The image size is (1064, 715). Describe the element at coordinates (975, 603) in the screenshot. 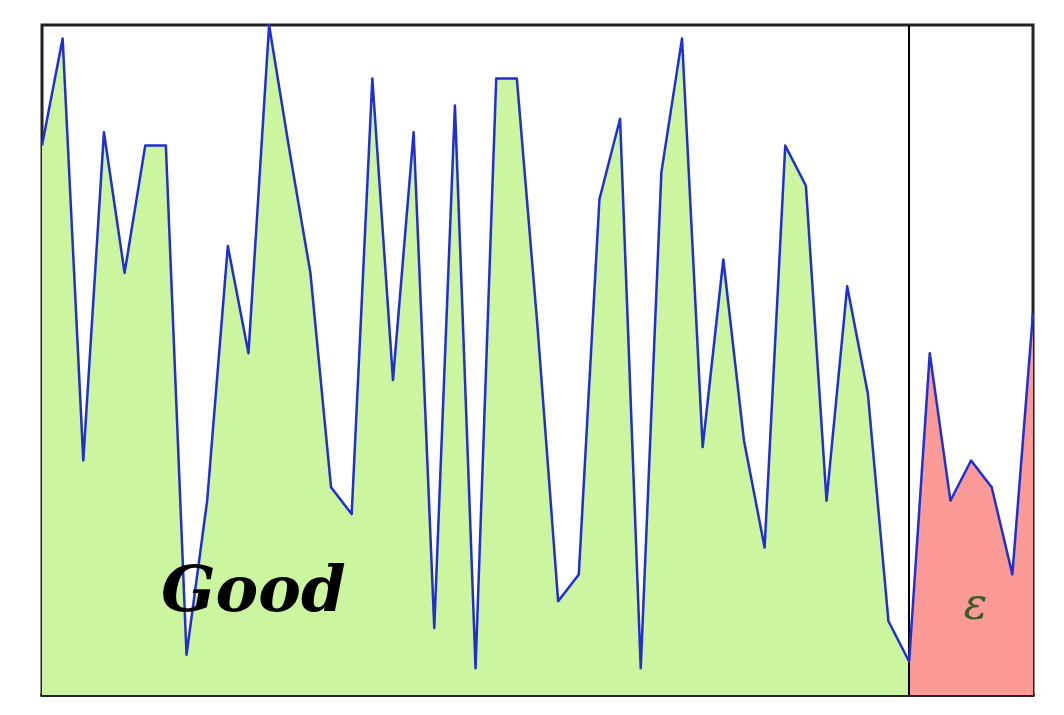

I see `annotation: ε` at that location.